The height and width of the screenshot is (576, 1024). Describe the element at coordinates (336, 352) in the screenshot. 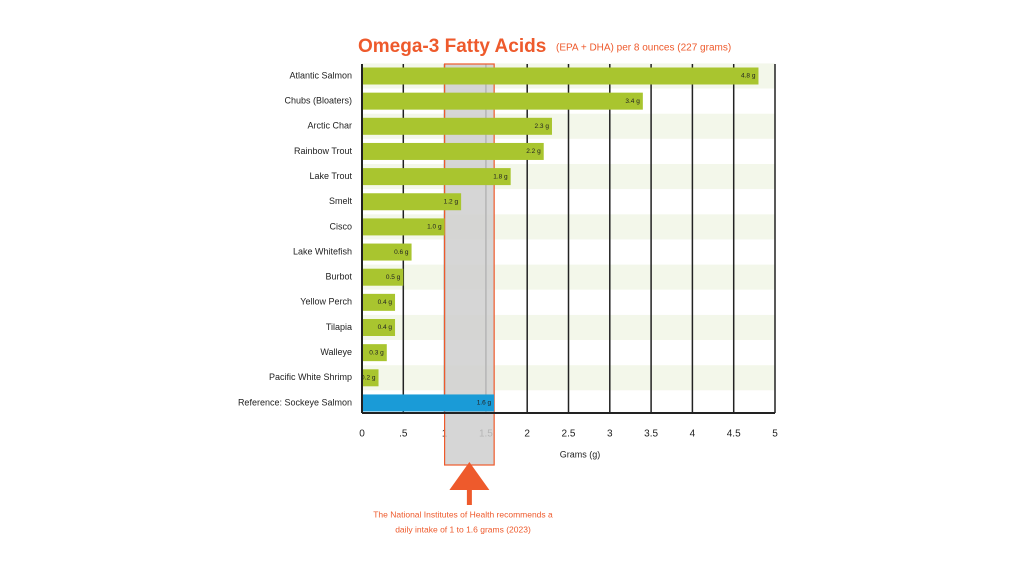

I see `category-label: Walleye` at that location.